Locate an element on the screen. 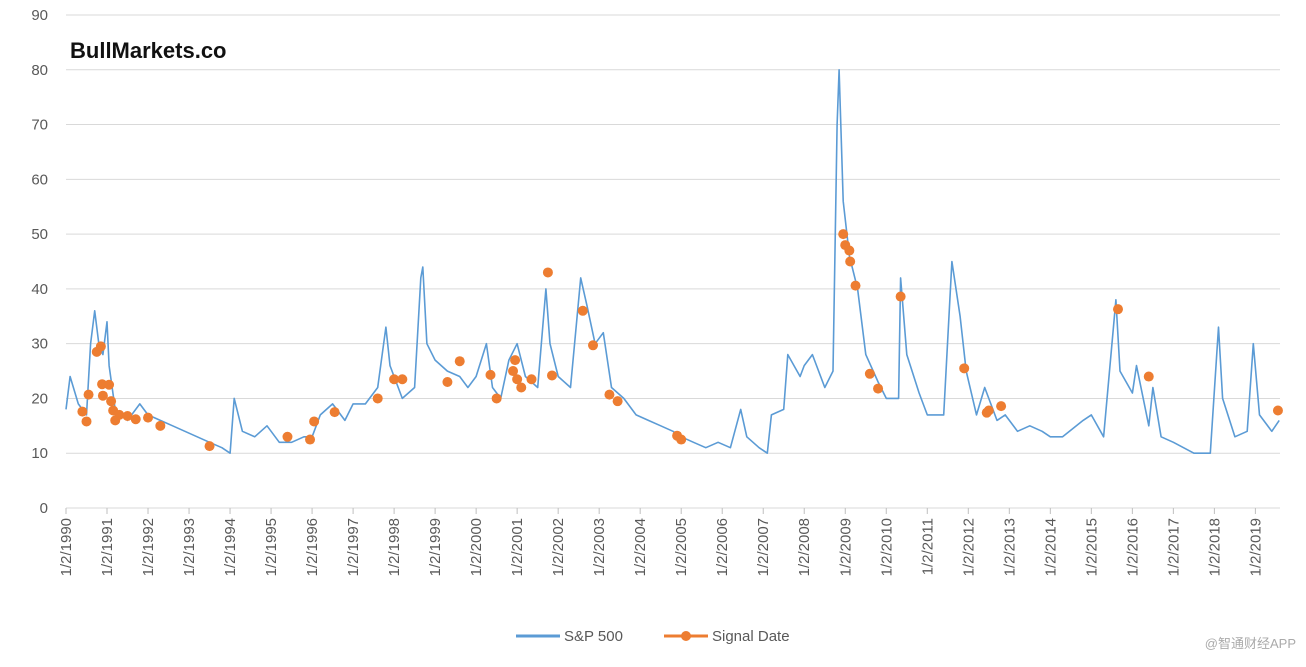 The width and height of the screenshot is (1306, 667). x-tick-label: 1/2/1990 is located at coordinates (66, 547).